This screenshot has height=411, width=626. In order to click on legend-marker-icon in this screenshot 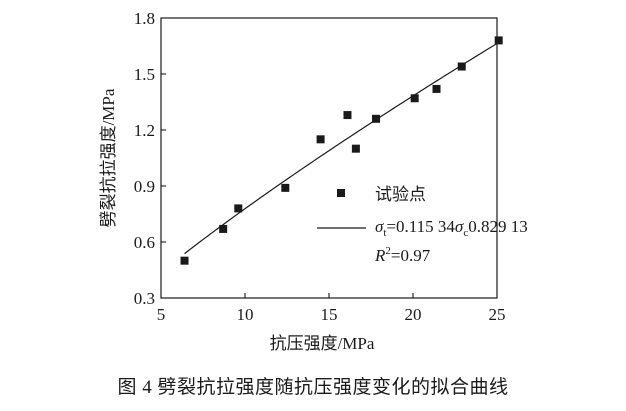, I will do `click(341, 193)`.